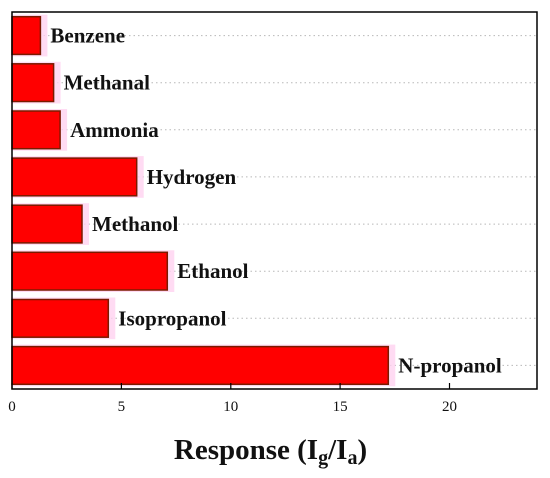  Describe the element at coordinates (114, 130) in the screenshot. I see `bar-label: Ammonia` at that location.